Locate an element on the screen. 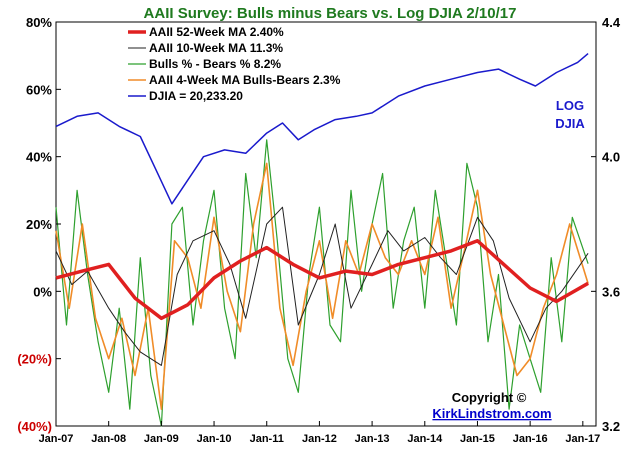 Image resolution: width=640 pixels, height=450 pixels. x-tick-label: Jan-10 is located at coordinates (214, 439).